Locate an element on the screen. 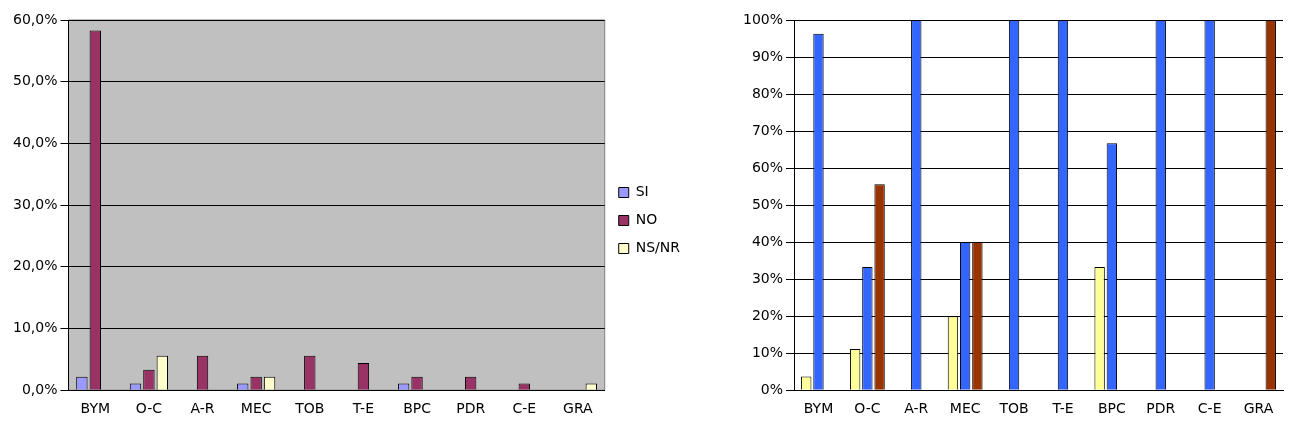 This screenshot has width=1293, height=441. y-tick-label: 50,0% is located at coordinates (35, 80).